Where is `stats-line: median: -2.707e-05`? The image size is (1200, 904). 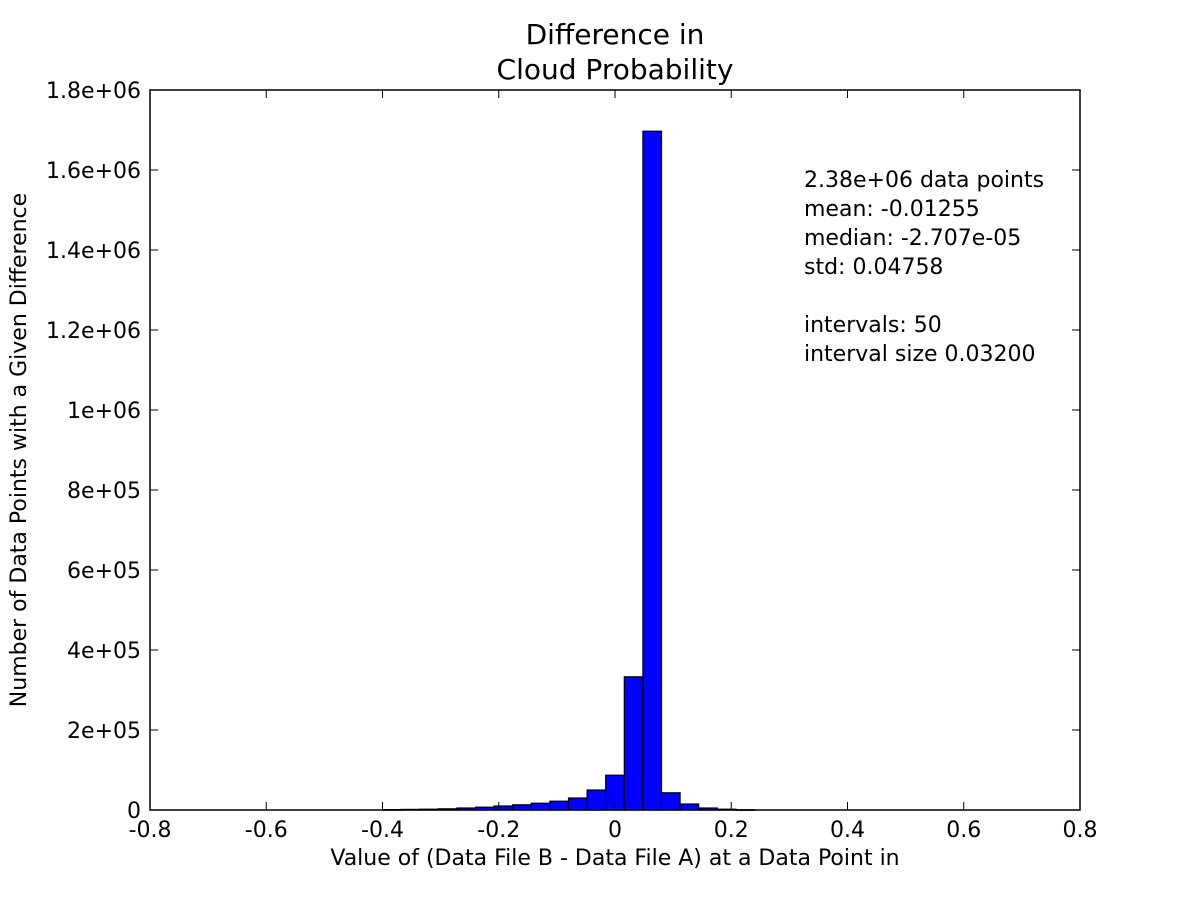
stats-line: median: -2.707e-05 is located at coordinates (912, 238).